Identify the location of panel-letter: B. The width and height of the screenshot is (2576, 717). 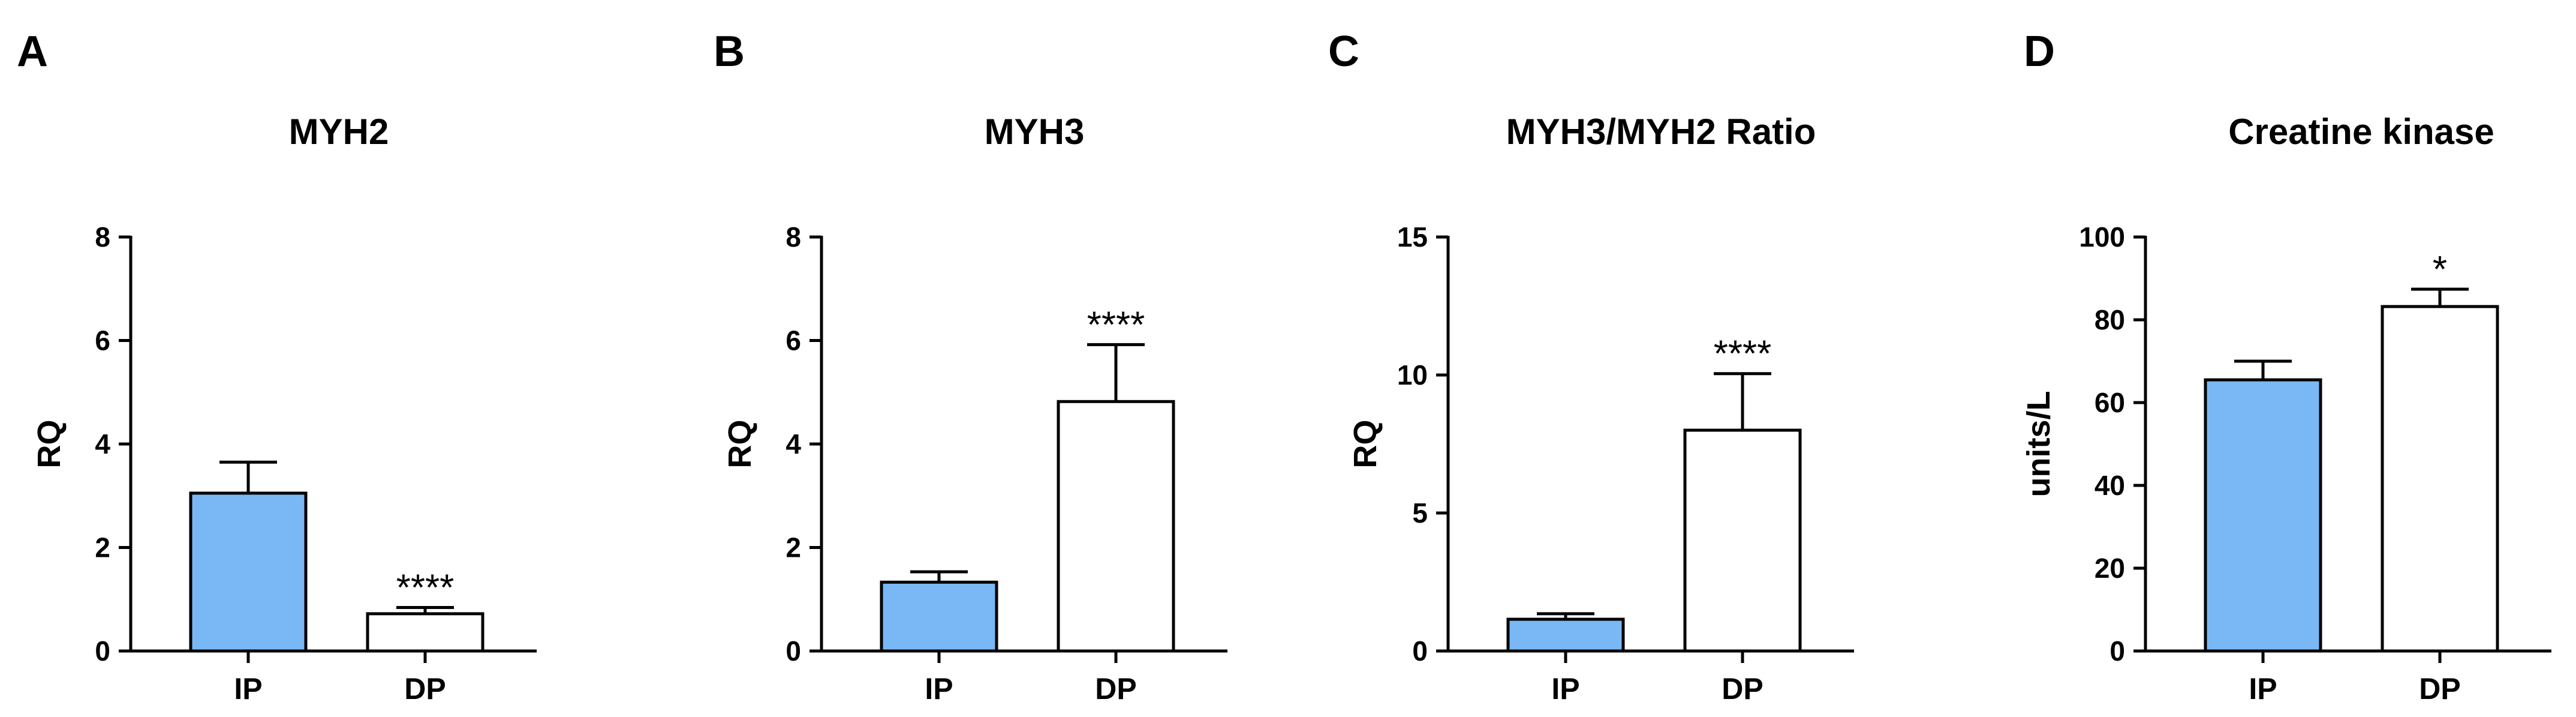
(729, 52).